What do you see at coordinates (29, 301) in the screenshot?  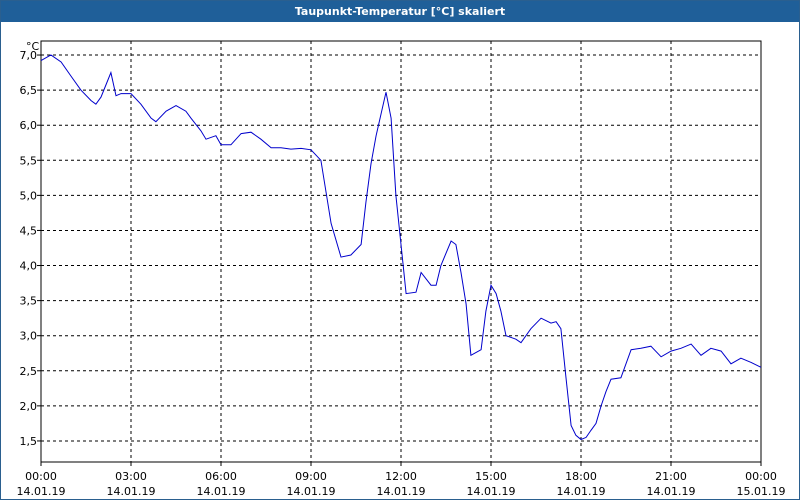 I see `y-tick-label: 3,5` at bounding box center [29, 301].